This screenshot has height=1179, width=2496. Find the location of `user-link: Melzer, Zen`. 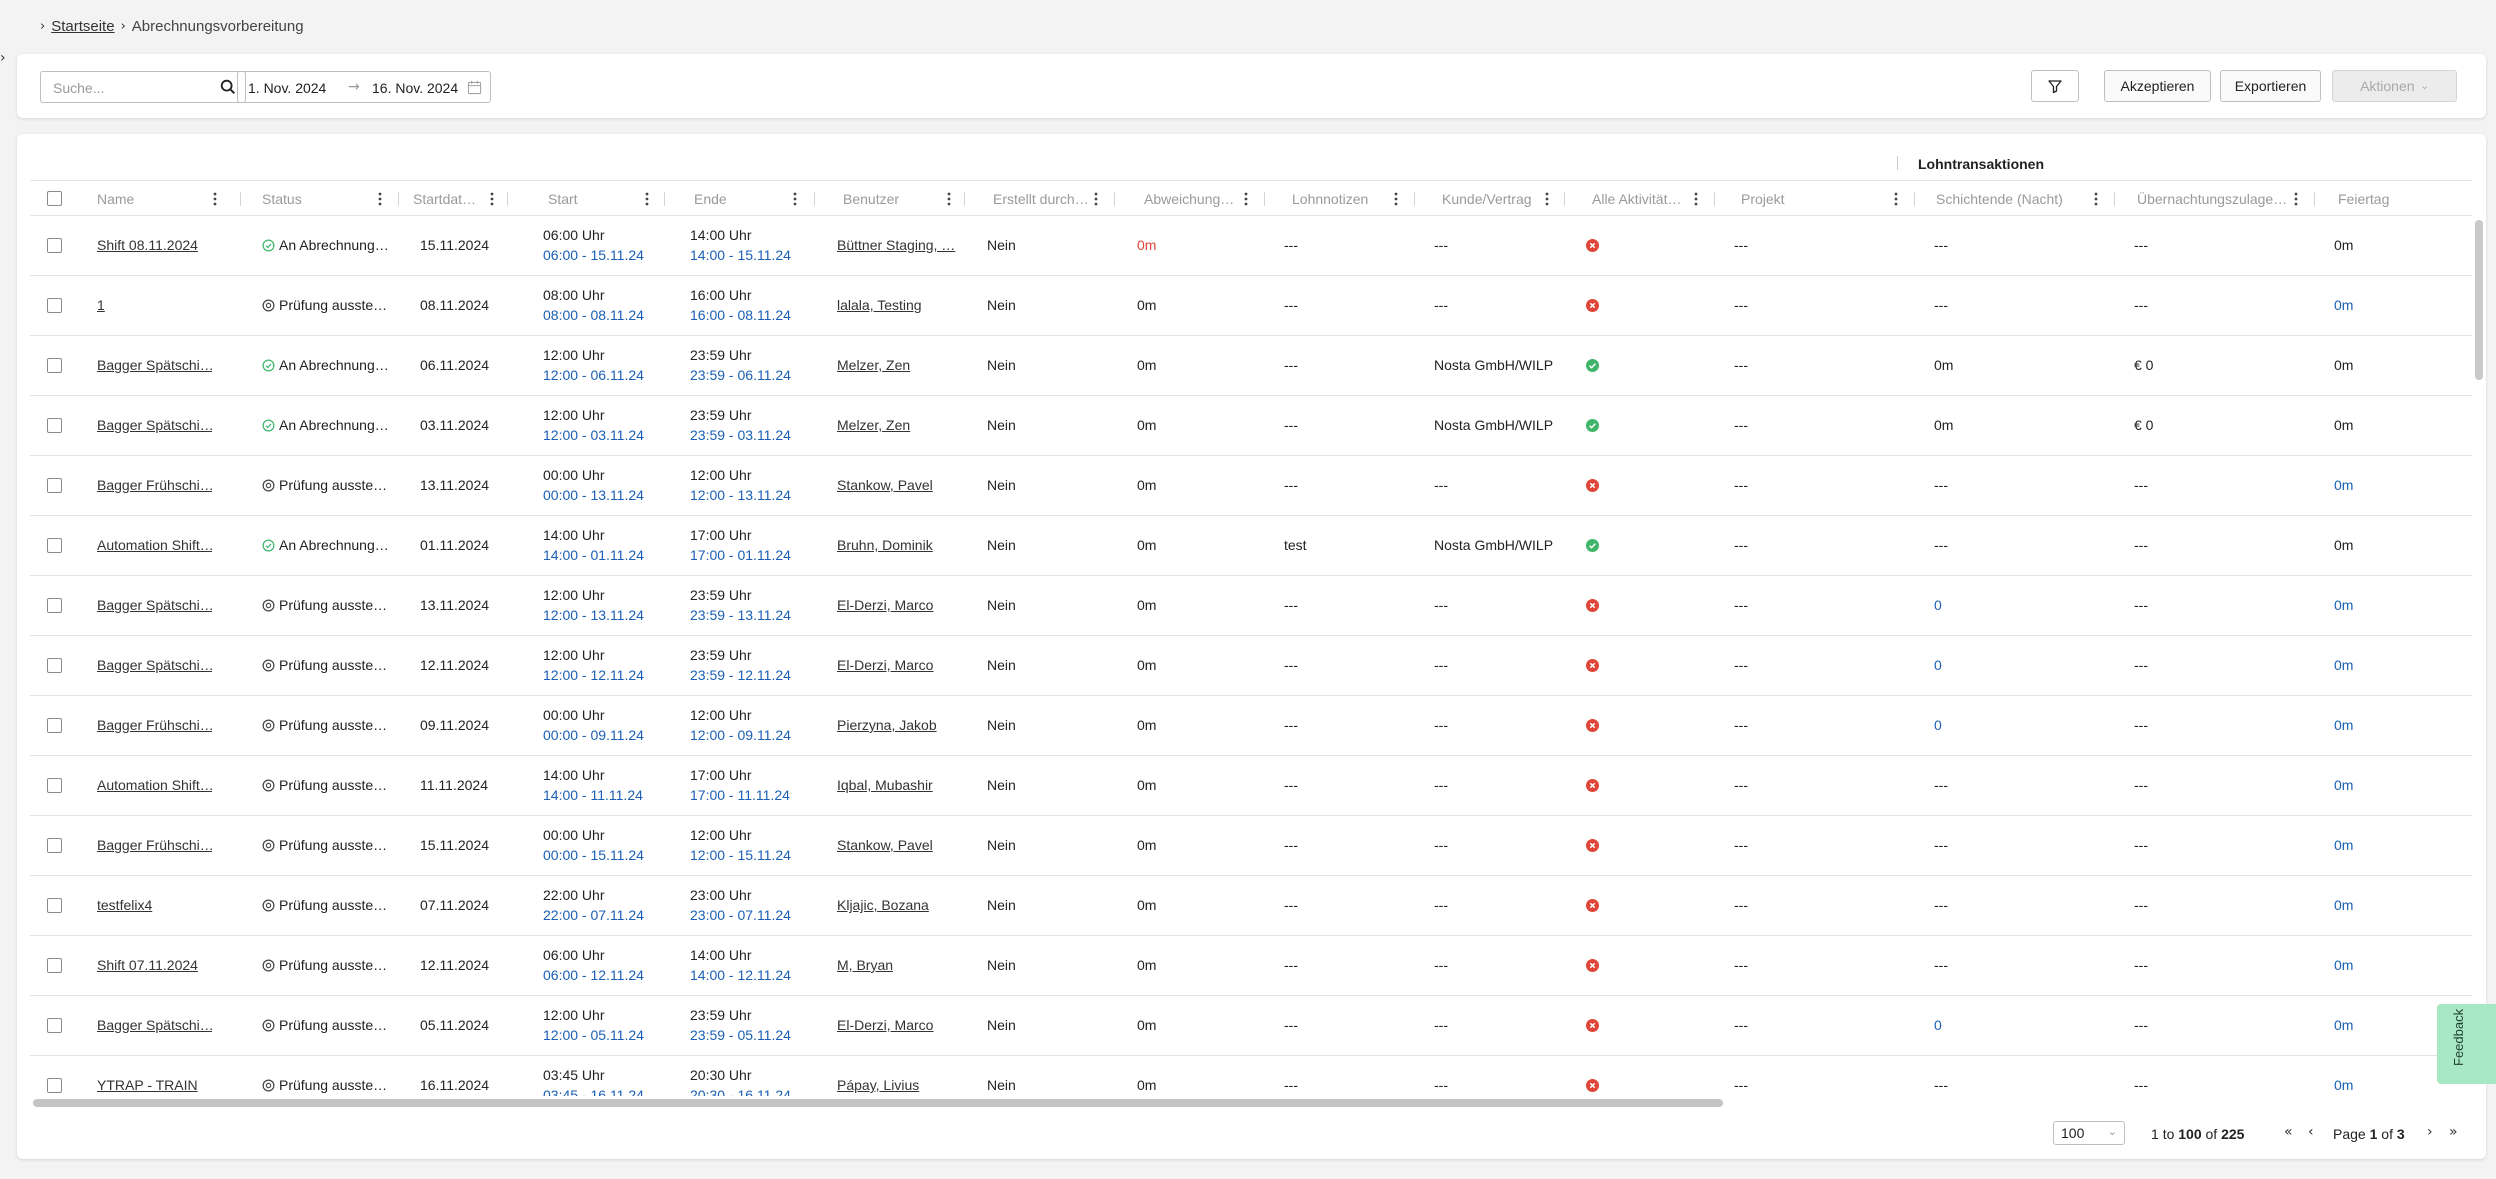

user-link: Melzer, Zen is located at coordinates (874, 365).